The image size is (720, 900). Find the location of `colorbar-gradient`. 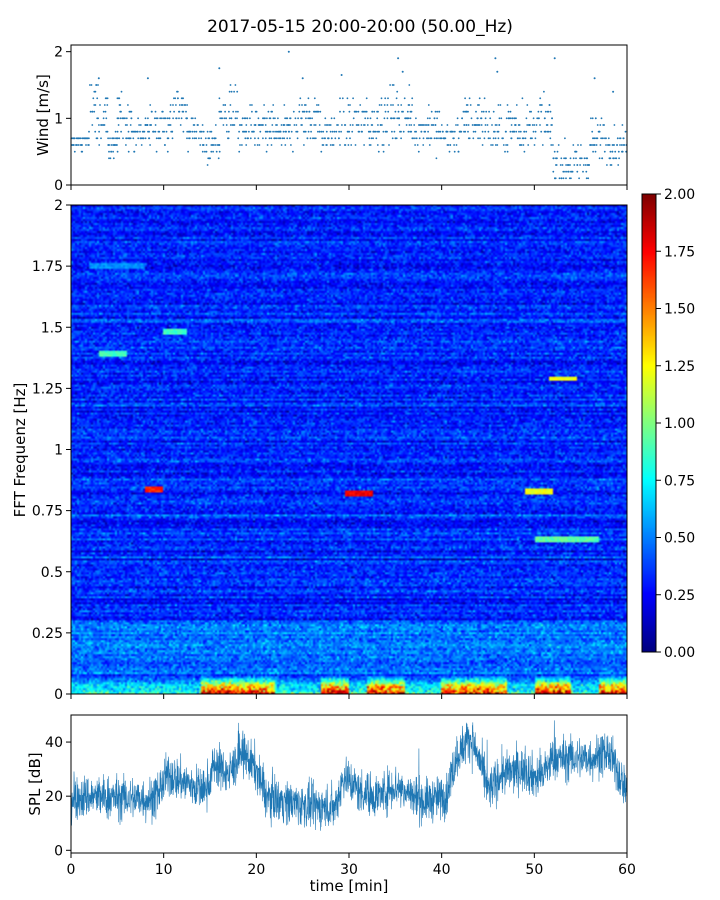

colorbar-gradient is located at coordinates (649, 423).